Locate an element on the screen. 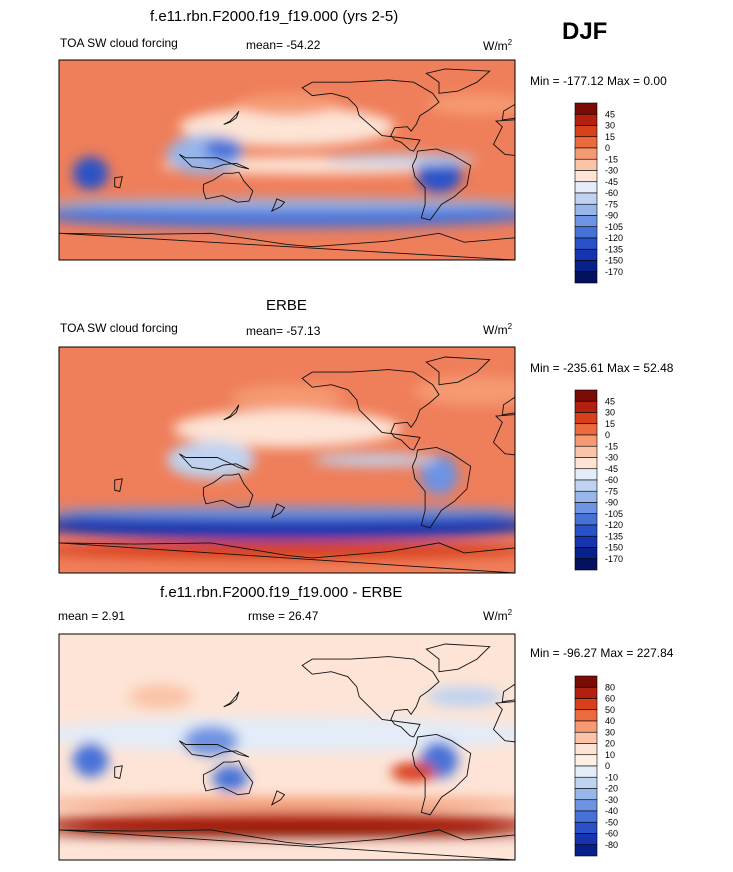 Image resolution: width=733 pixels, height=872 pixels. colorbar-tick-label: -40 is located at coordinates (611, 811).